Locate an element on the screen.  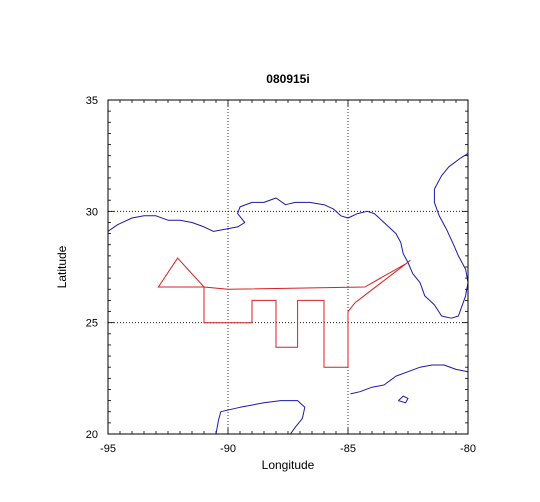
x-tick-label: -95 is located at coordinates (108, 449).